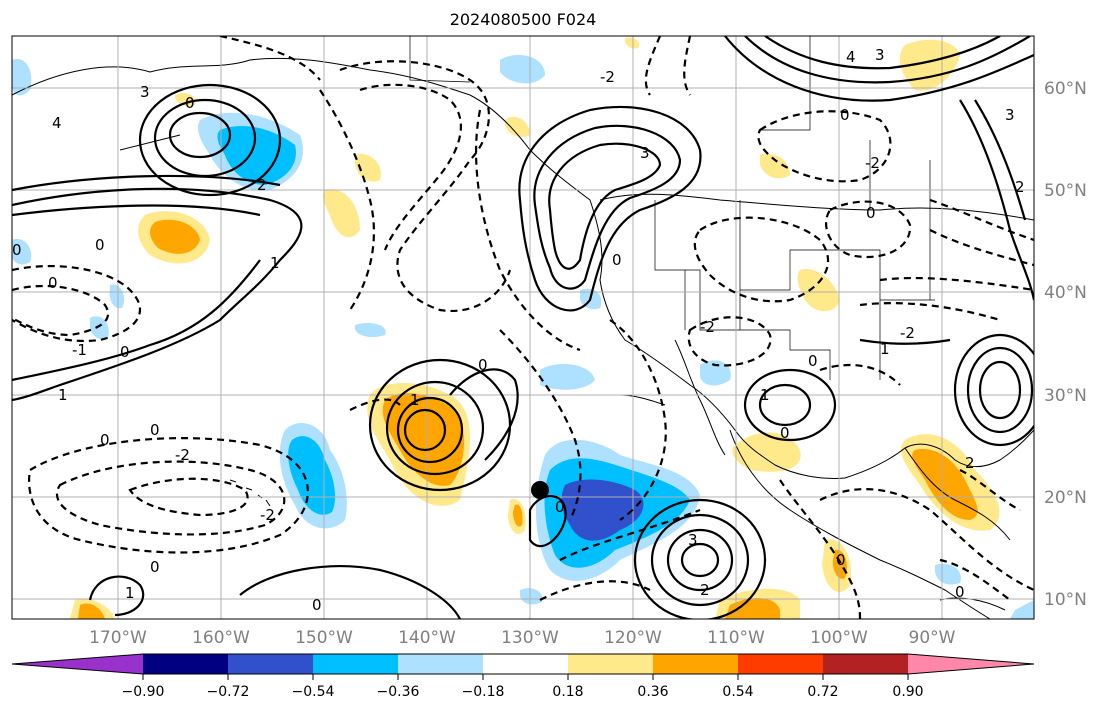  Describe the element at coordinates (907, 692) in the screenshot. I see `colorbar-tick-label: 0.90` at that location.